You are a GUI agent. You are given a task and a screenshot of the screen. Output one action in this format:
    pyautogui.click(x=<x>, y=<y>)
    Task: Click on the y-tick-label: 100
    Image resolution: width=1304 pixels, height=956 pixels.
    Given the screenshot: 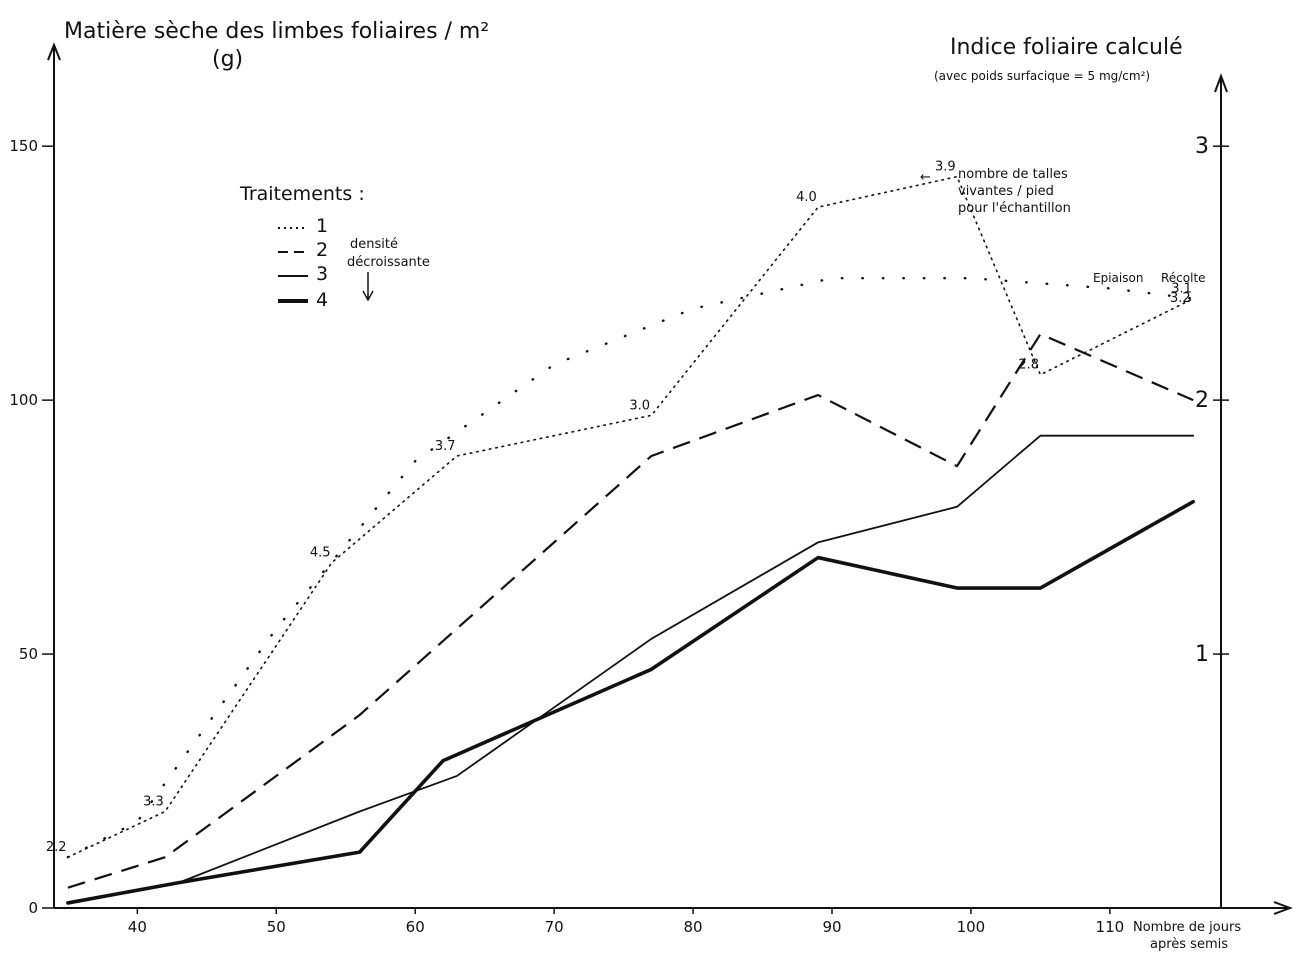 What is the action you would take?
    pyautogui.click(x=23, y=400)
    